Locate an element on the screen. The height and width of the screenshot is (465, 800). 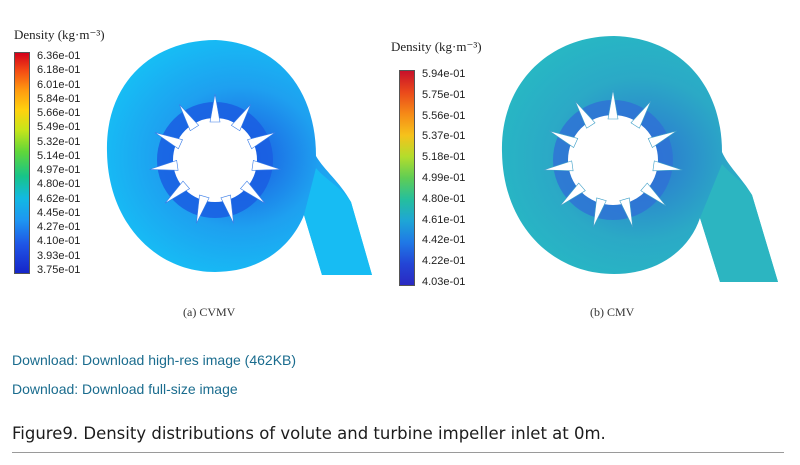
tick-label: 5.56e-01 is located at coordinates (444, 115).